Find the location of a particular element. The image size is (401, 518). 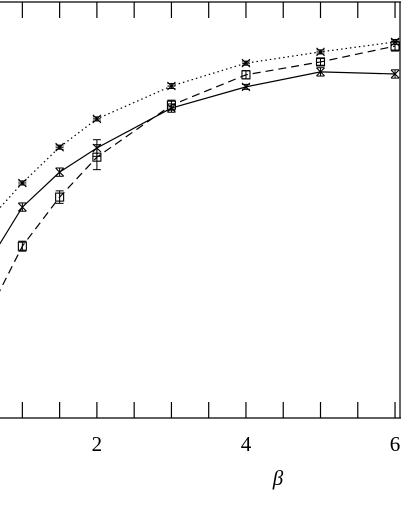

x-axis-label: β is located at coordinates (278, 478).